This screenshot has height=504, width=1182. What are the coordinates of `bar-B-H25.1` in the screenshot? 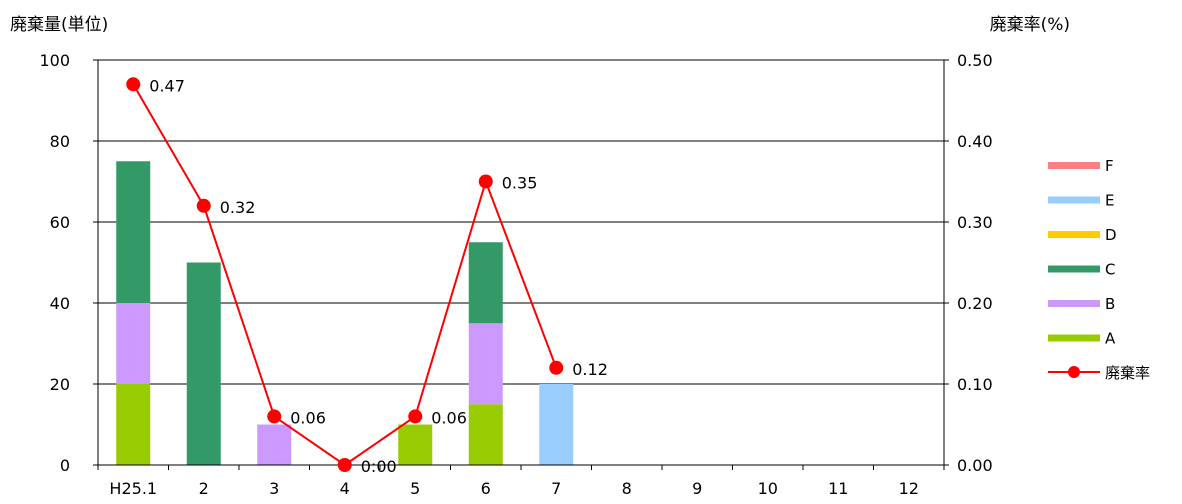 It's located at (133, 343).